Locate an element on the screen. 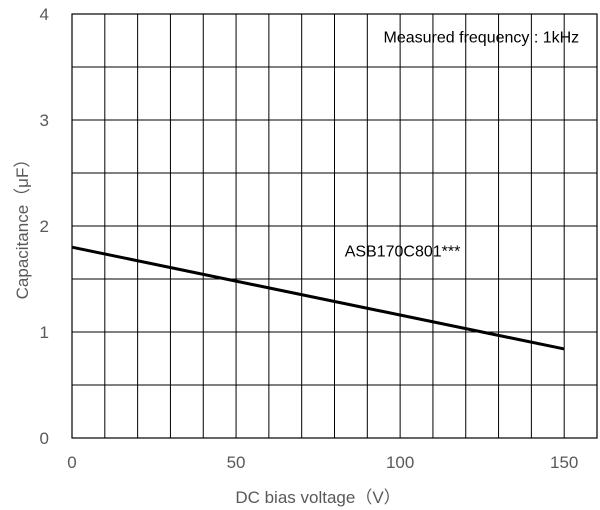 Image resolution: width=600 pixels, height=510 pixels. y-tick-labels: 0 1 2 3 4 is located at coordinates (44, 226).